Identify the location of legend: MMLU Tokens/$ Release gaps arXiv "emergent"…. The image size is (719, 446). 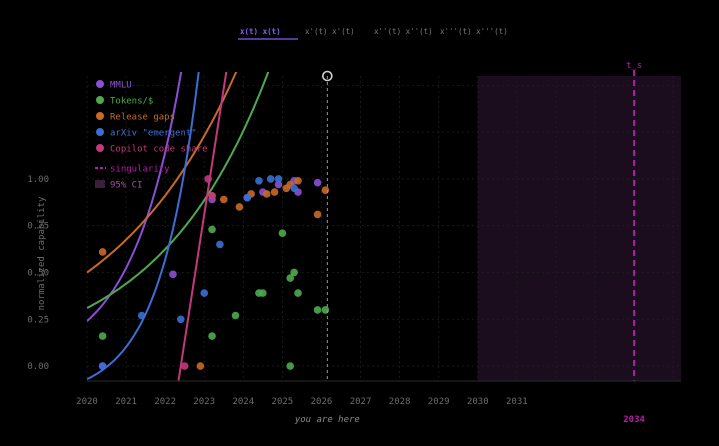
(151, 135).